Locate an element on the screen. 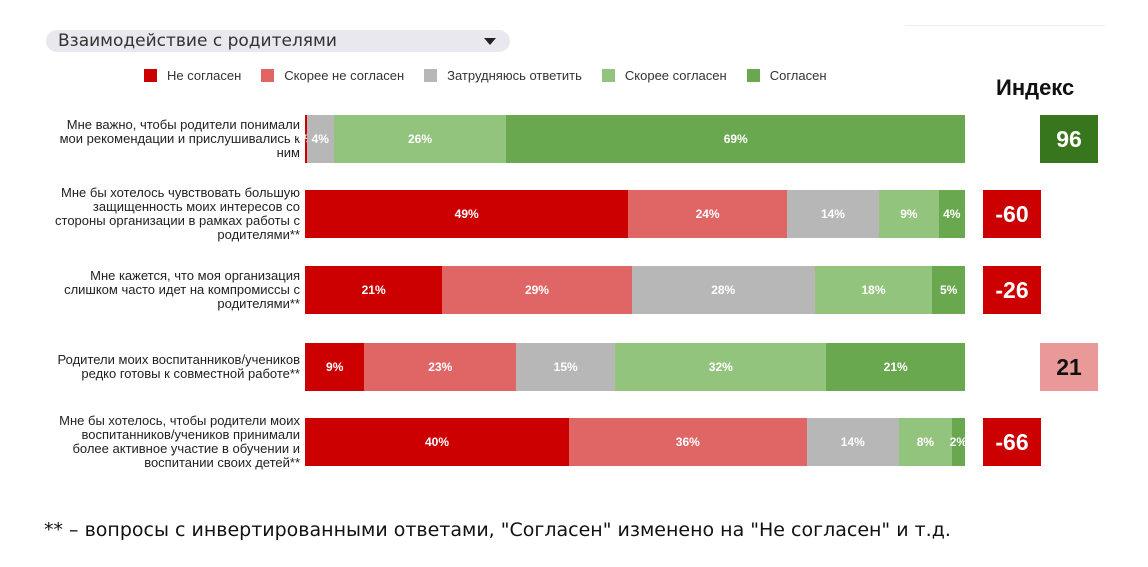 This screenshot has height=567, width=1148. bar-row: 40% 36% 14% 8% 2% is located at coordinates (636, 442).